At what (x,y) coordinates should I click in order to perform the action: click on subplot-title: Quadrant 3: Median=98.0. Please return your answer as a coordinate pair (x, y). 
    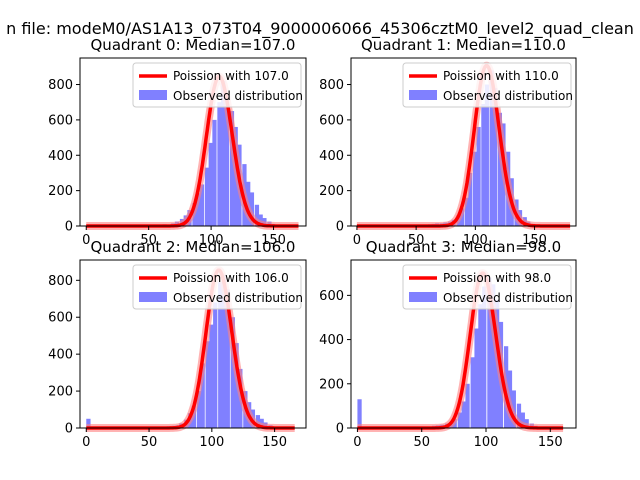
    Looking at the image, I should click on (463, 247).